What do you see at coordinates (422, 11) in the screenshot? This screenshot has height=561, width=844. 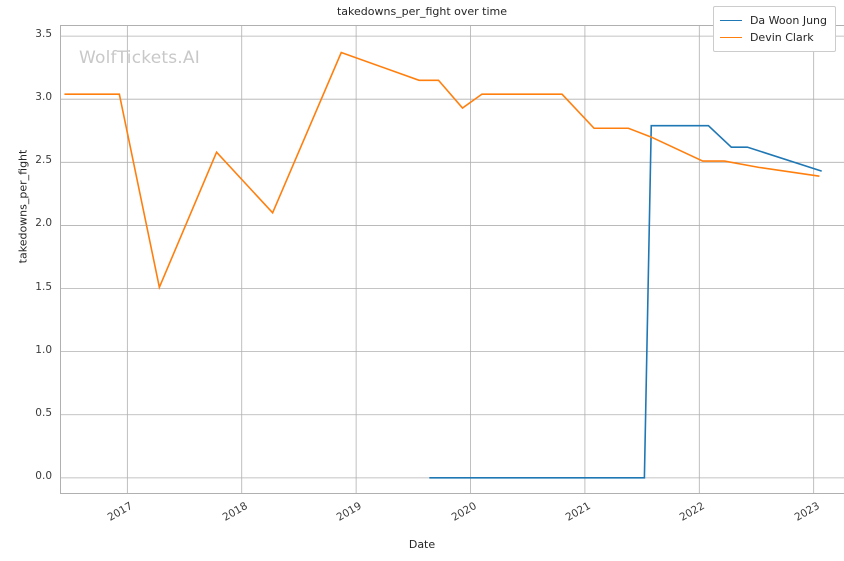 I see `chart-title: takedowns_per_fight over time` at bounding box center [422, 11].